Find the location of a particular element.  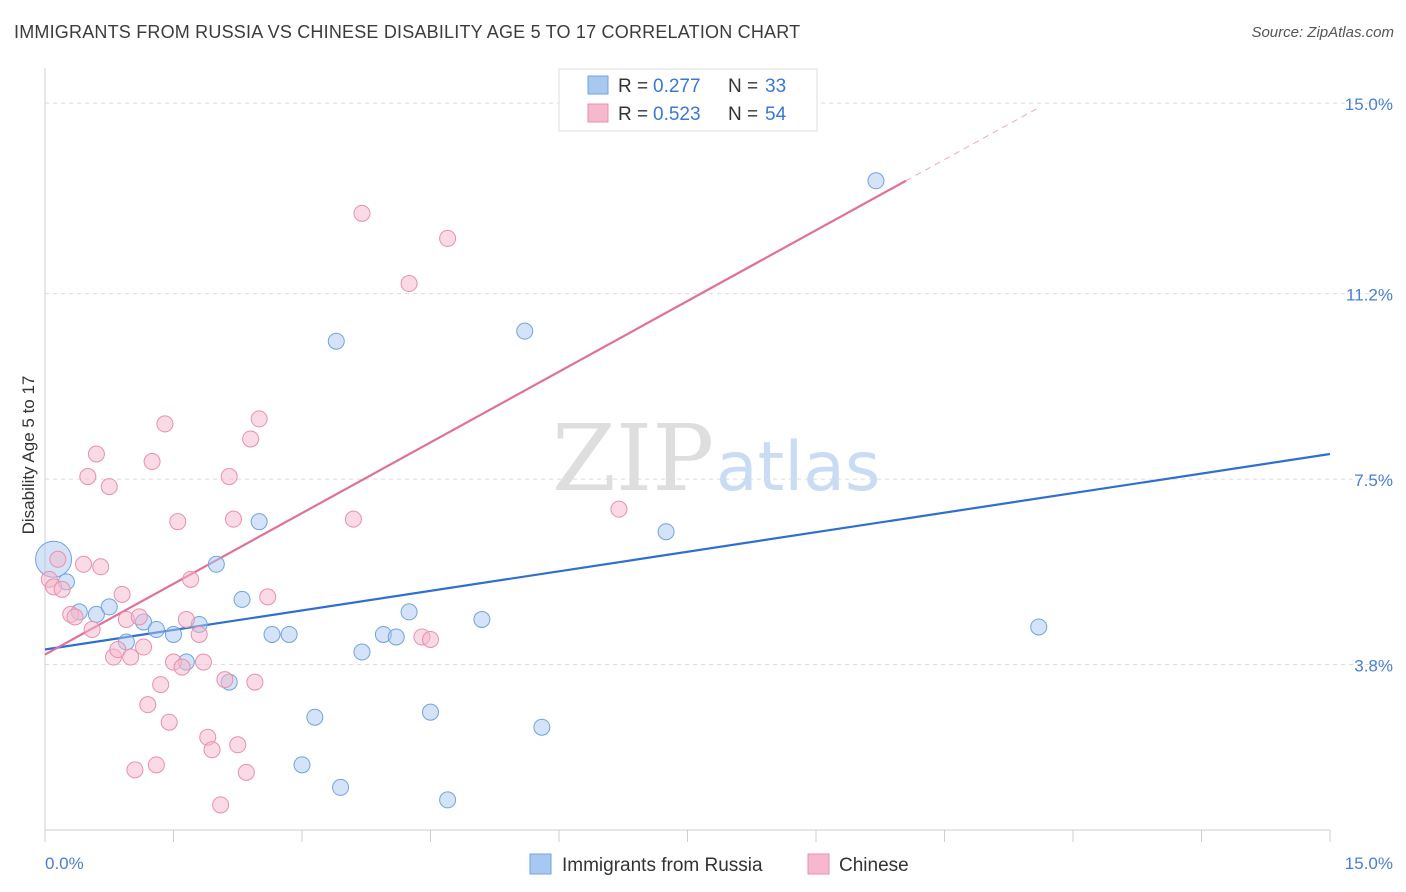

legend-n-label-chinese: N = is located at coordinates (743, 114).